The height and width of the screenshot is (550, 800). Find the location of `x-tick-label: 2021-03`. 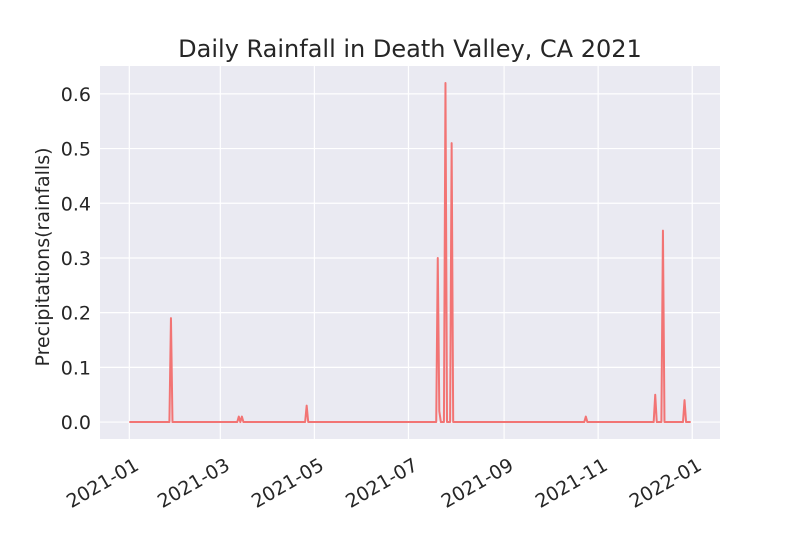

x-tick-label: 2021-03 is located at coordinates (194, 483).